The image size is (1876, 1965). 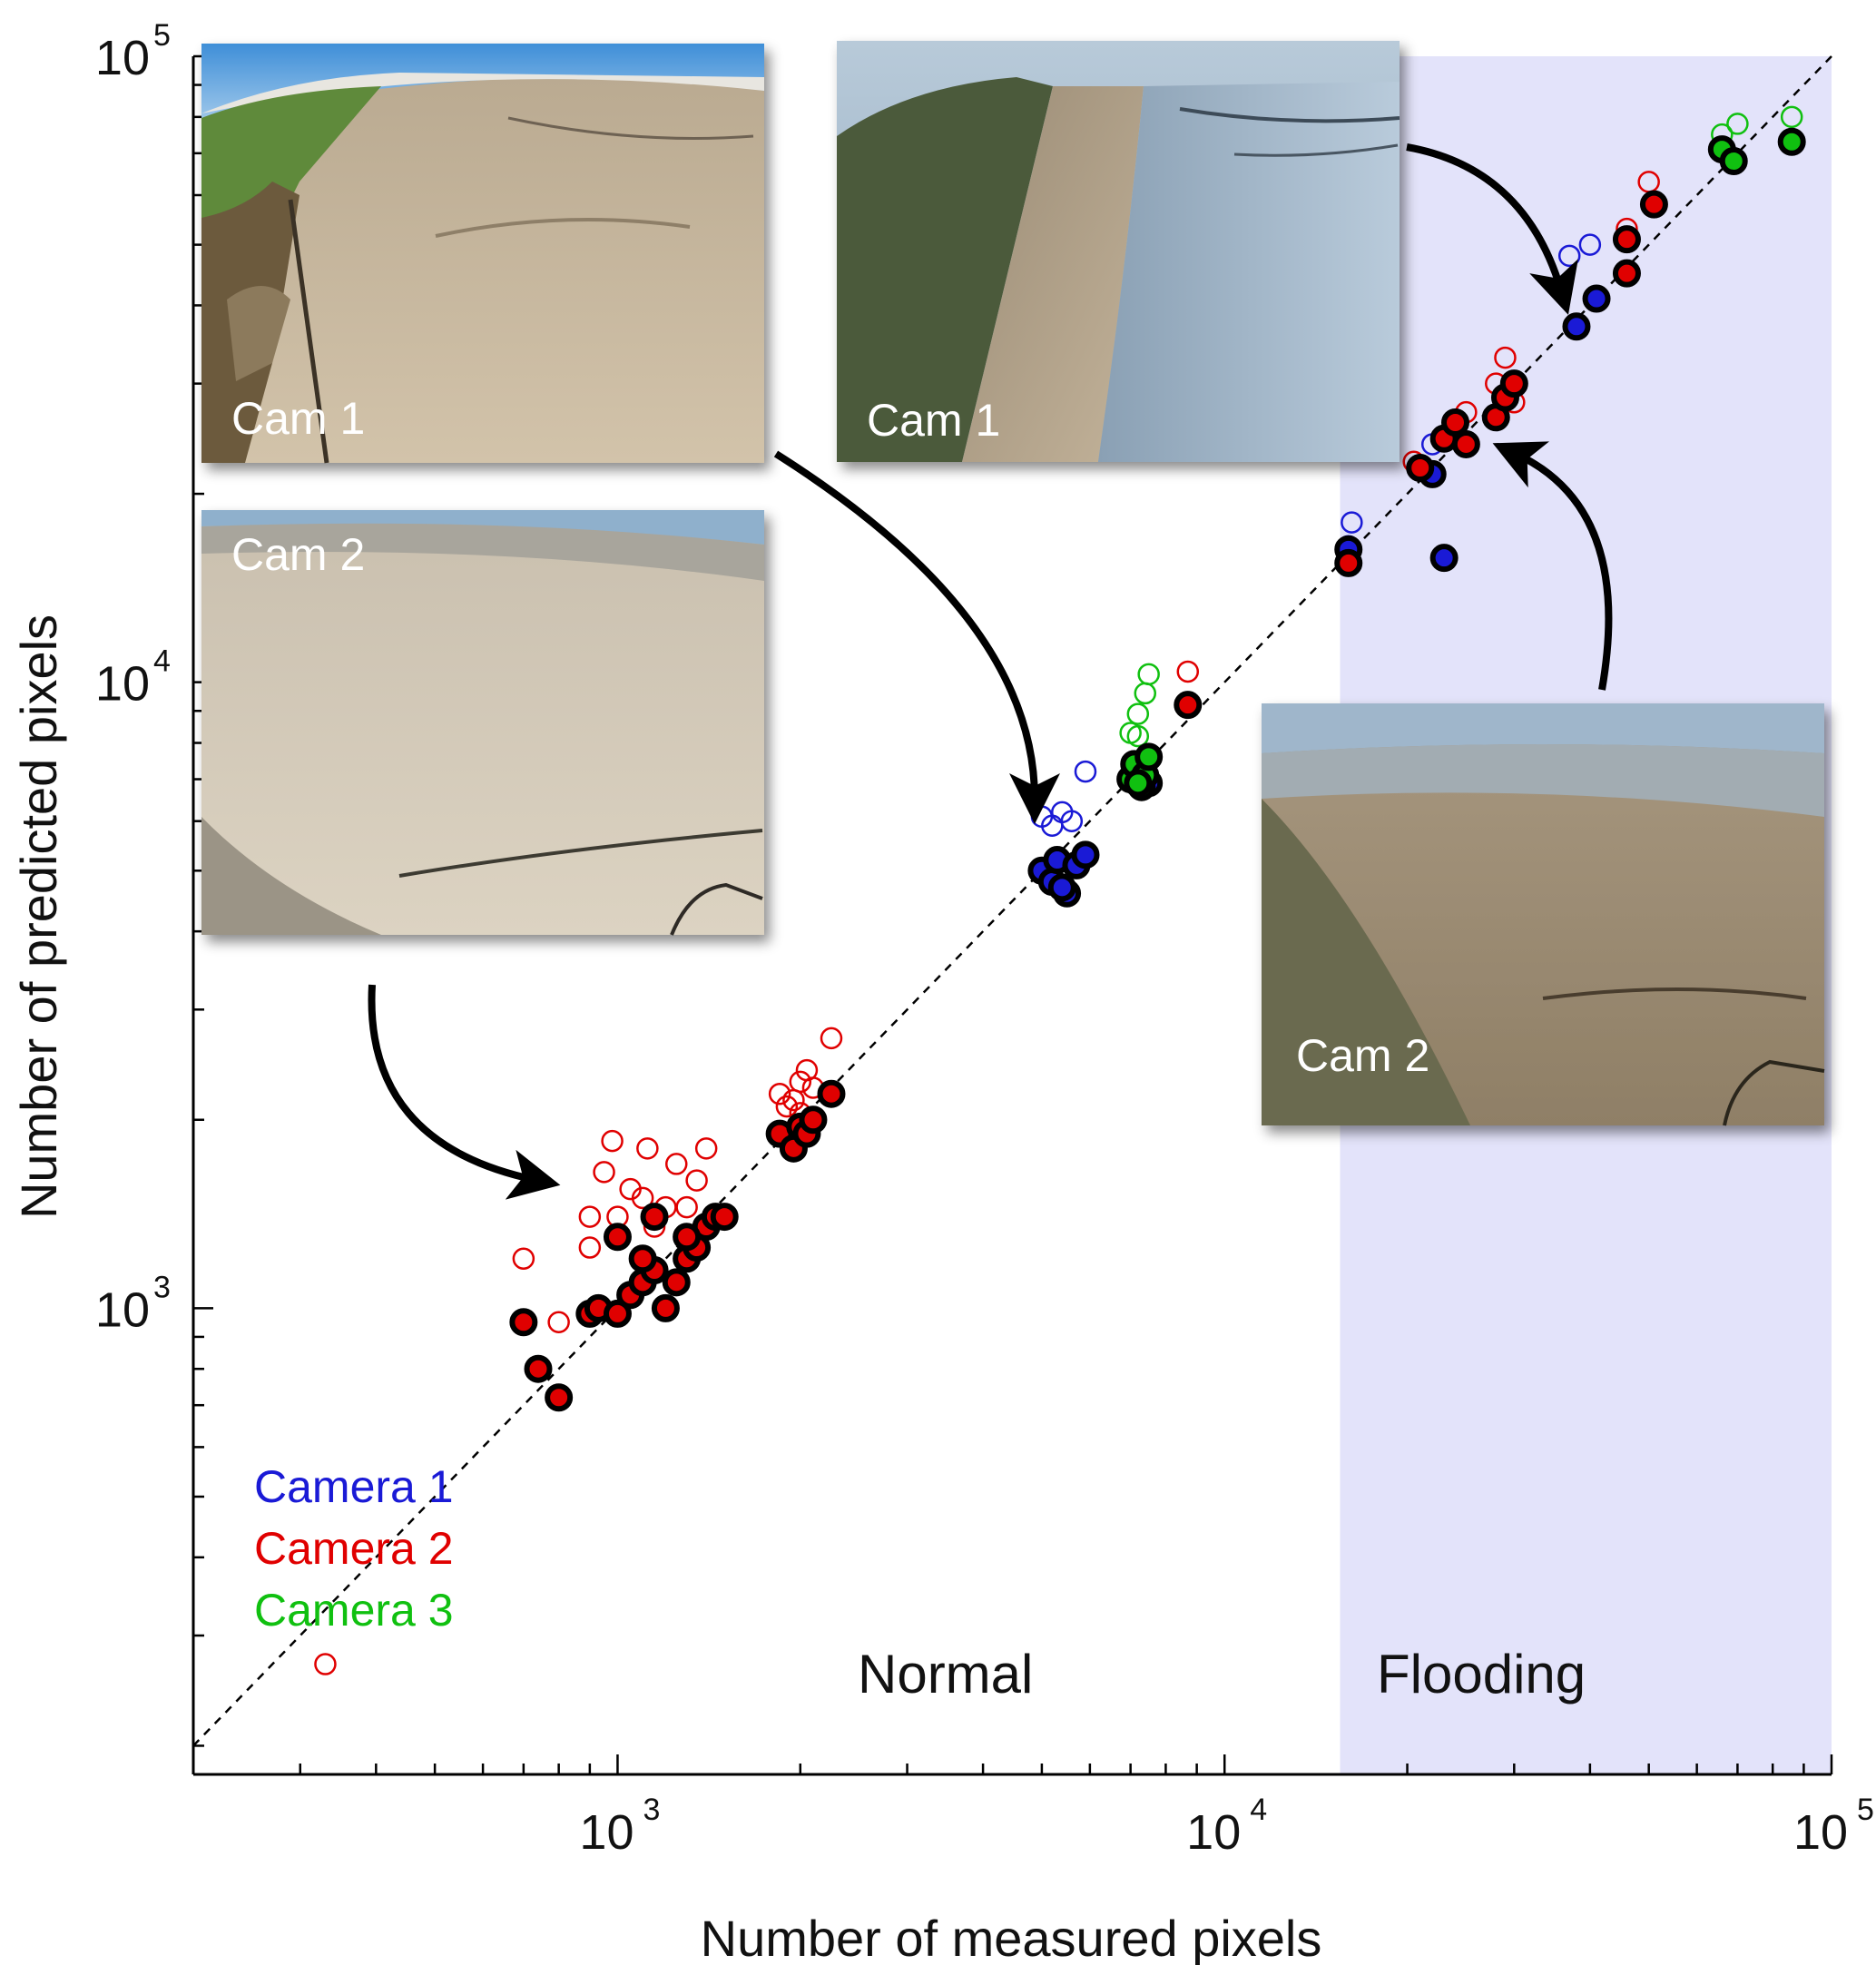 What do you see at coordinates (483, 723) in the screenshot?
I see `photo-cam2-normal: Cam 2` at bounding box center [483, 723].